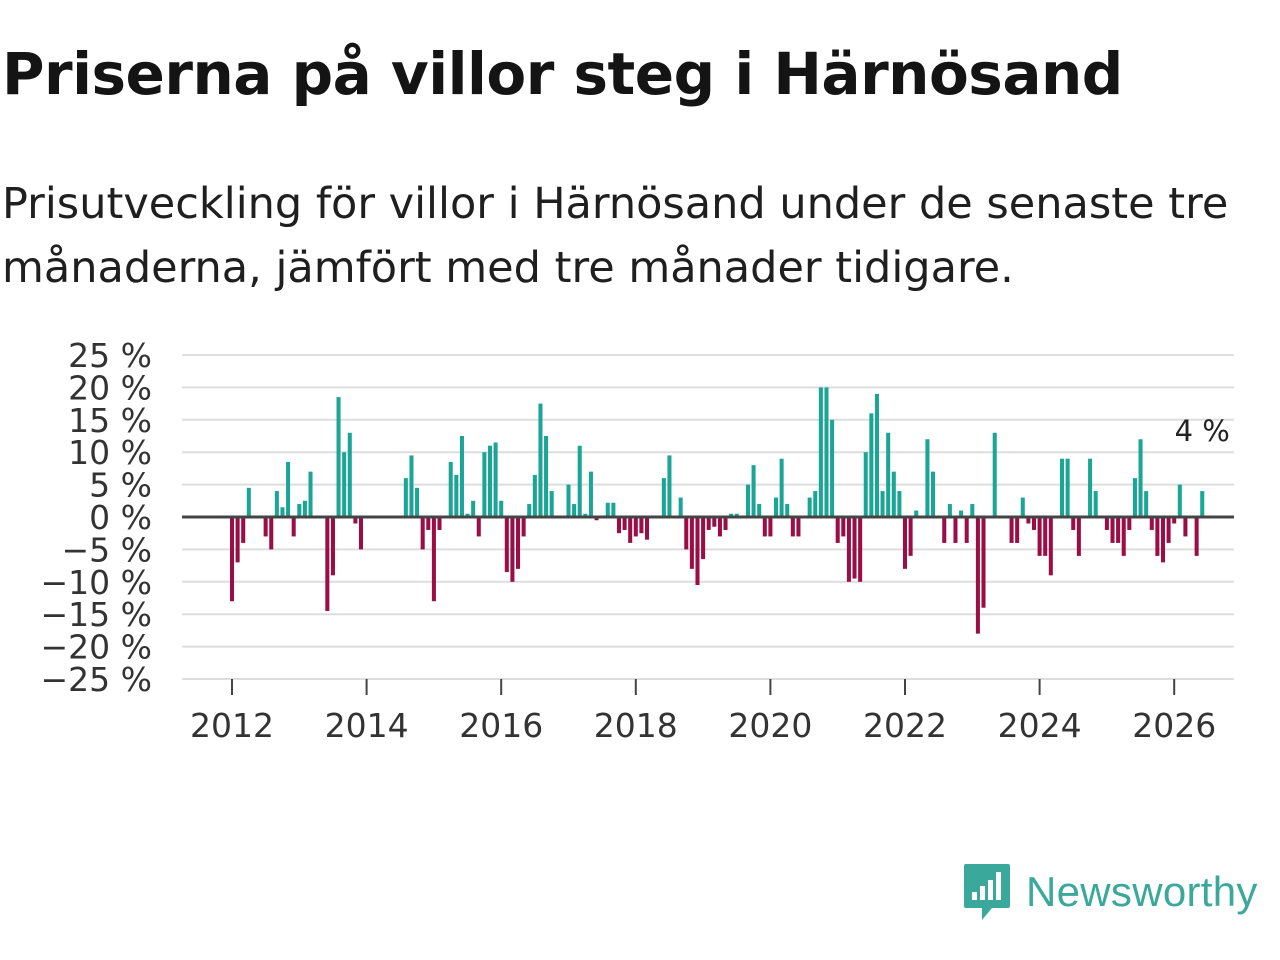 Image resolution: width=1280 pixels, height=960 pixels. What do you see at coordinates (905, 725) in the screenshot?
I see `x-tick-label: 2022` at bounding box center [905, 725].